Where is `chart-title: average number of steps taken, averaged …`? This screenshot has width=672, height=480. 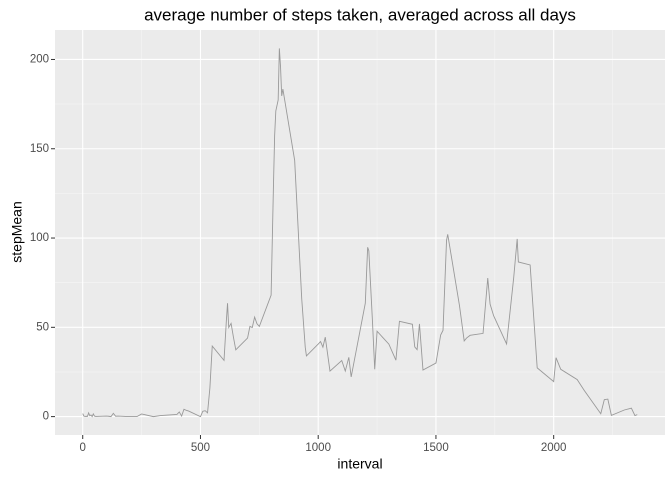 chart-title: average number of steps taken, averaged … is located at coordinates (360, 14).